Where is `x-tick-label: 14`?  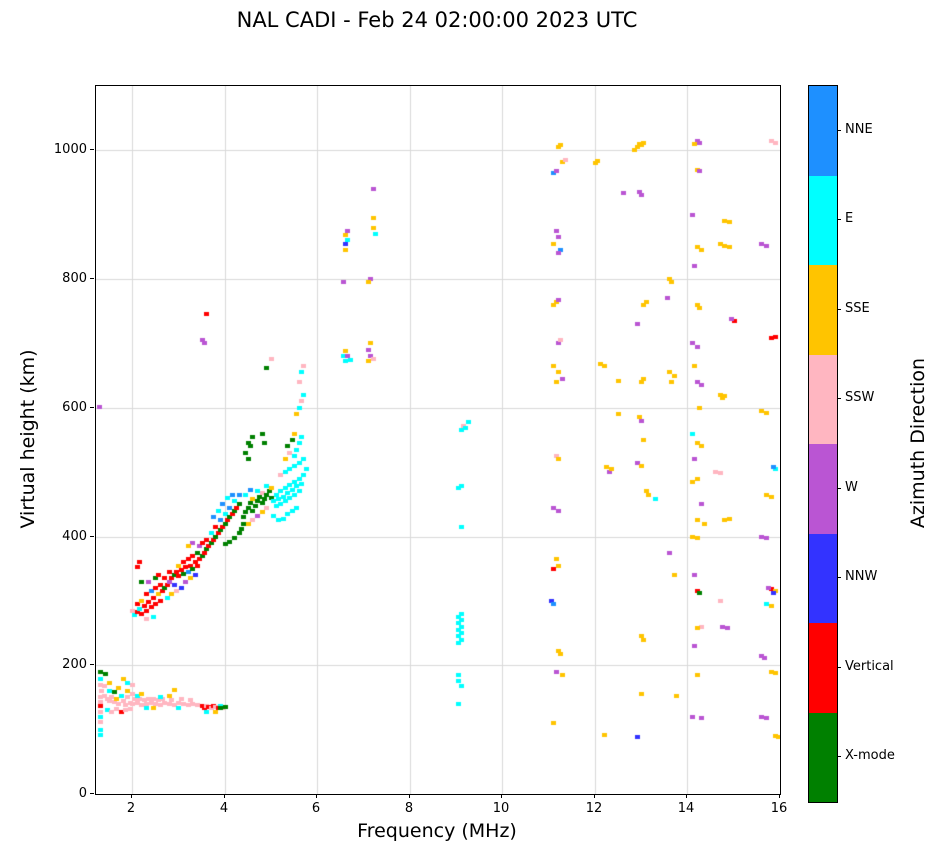 x-tick-label: 14 is located at coordinates (686, 808).